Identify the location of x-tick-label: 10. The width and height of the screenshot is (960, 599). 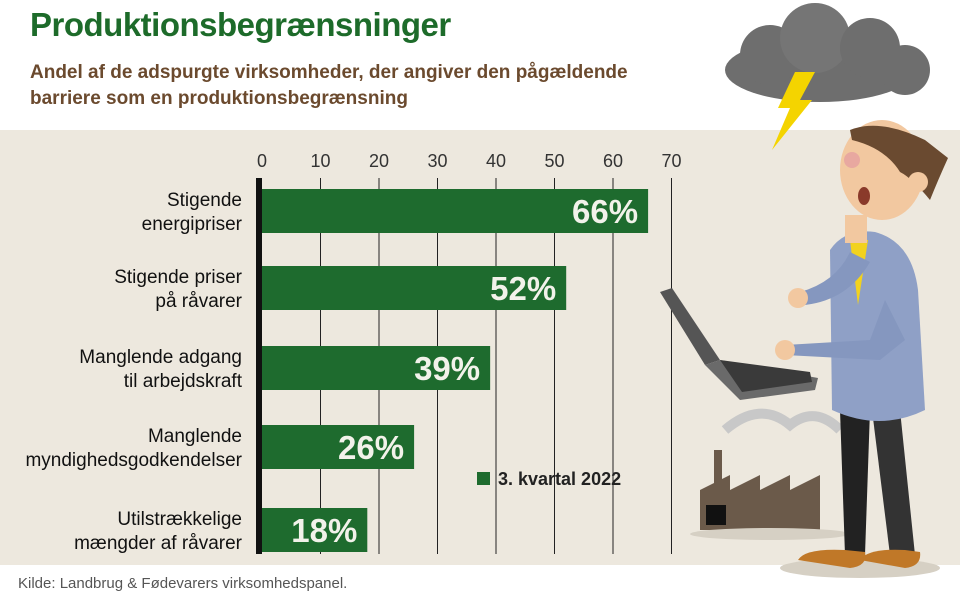
(320, 161).